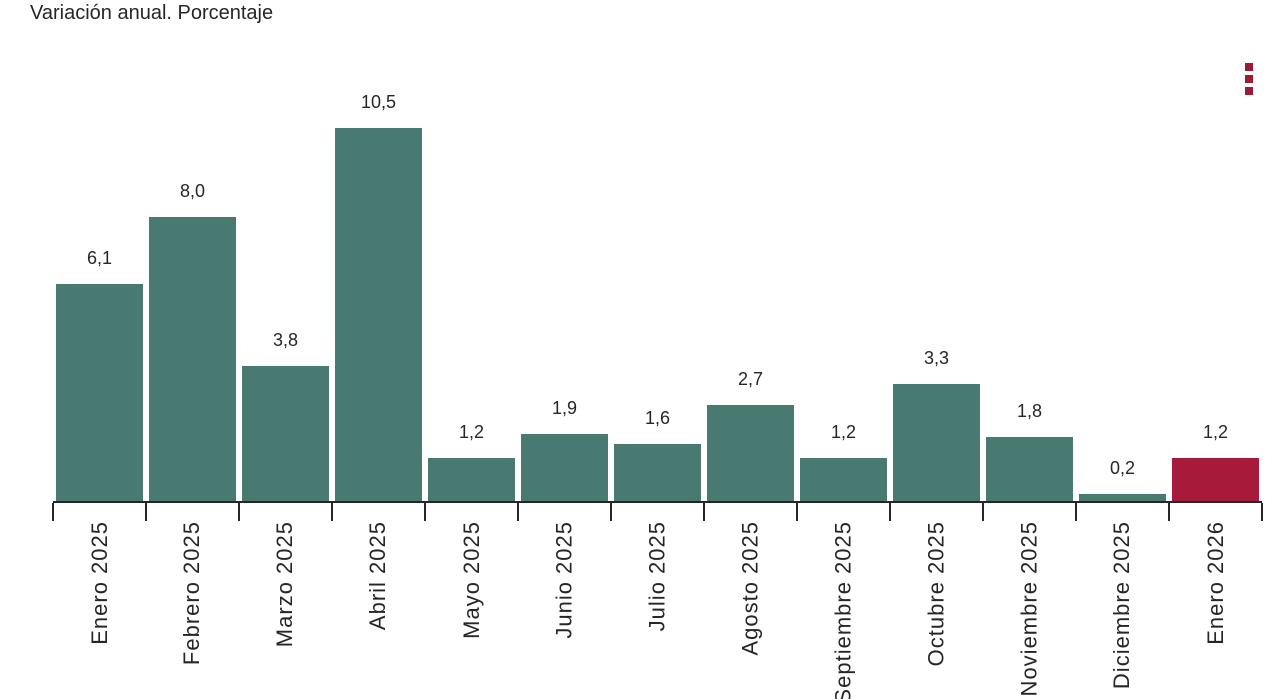 The image size is (1281, 699). I want to click on x-axis-label-julio-2025: Julio 2025, so click(657, 576).